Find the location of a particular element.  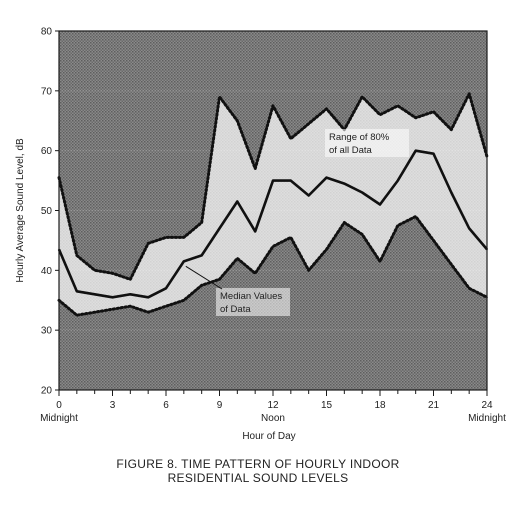

annotation-median-label: of Data is located at coordinates (235, 309).